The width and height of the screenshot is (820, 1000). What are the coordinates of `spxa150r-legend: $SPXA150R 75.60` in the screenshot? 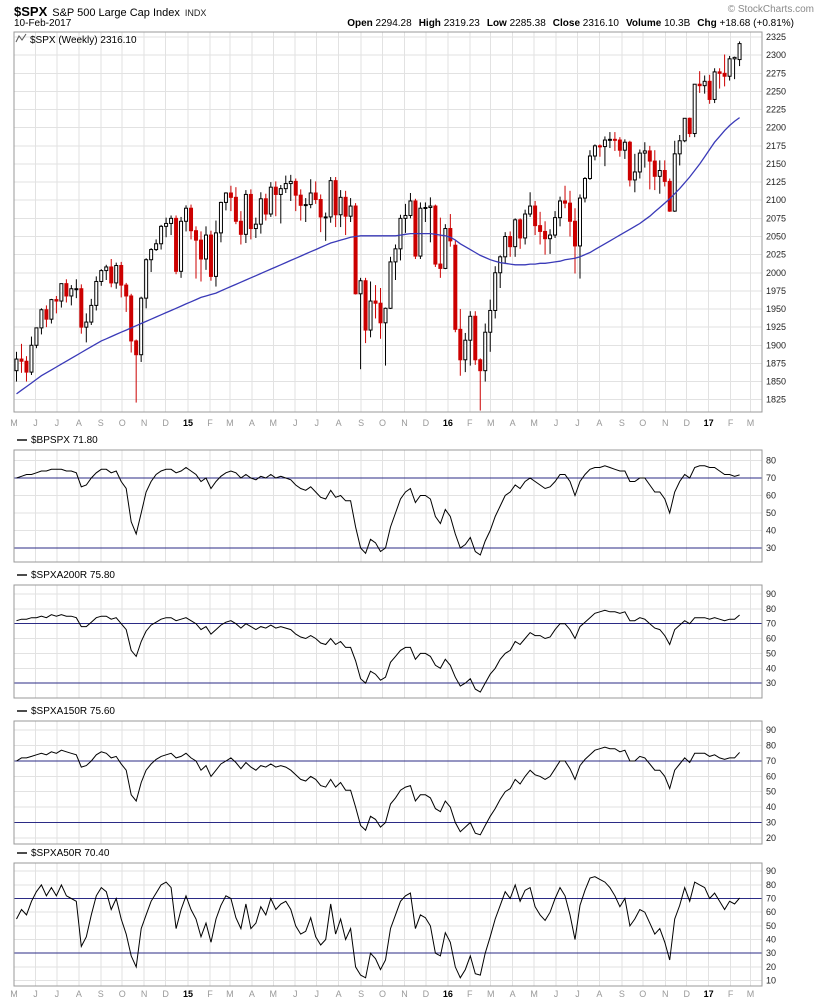 It's located at (73, 711).